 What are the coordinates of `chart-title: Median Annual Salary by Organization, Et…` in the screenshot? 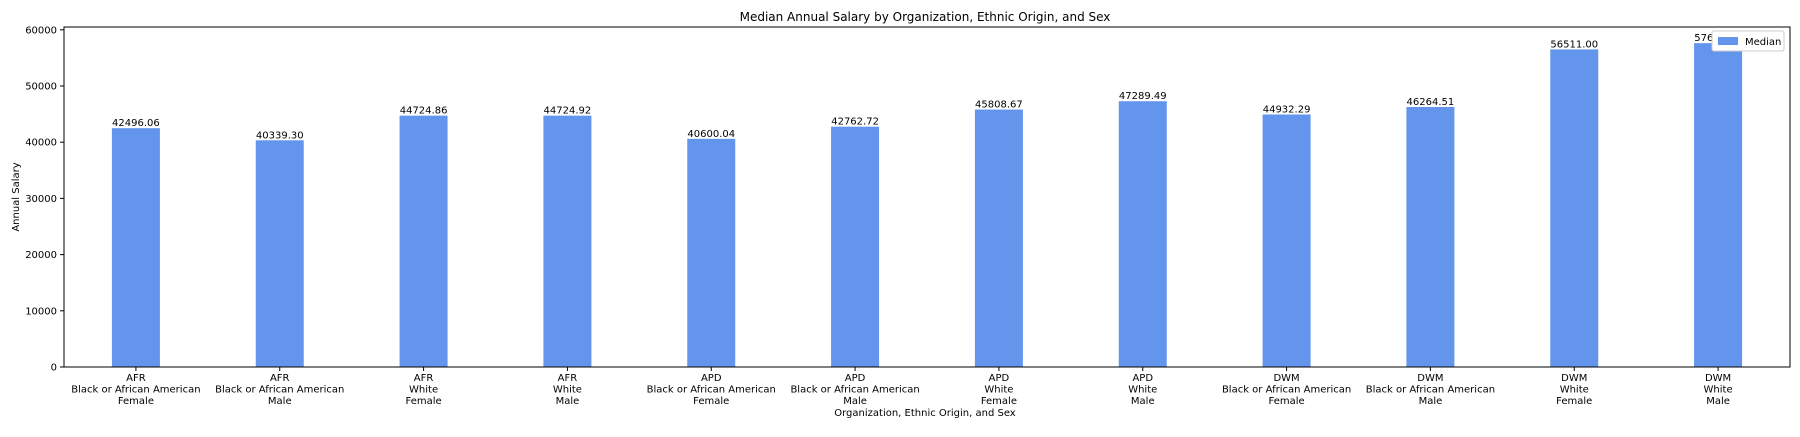 It's located at (925, 17).